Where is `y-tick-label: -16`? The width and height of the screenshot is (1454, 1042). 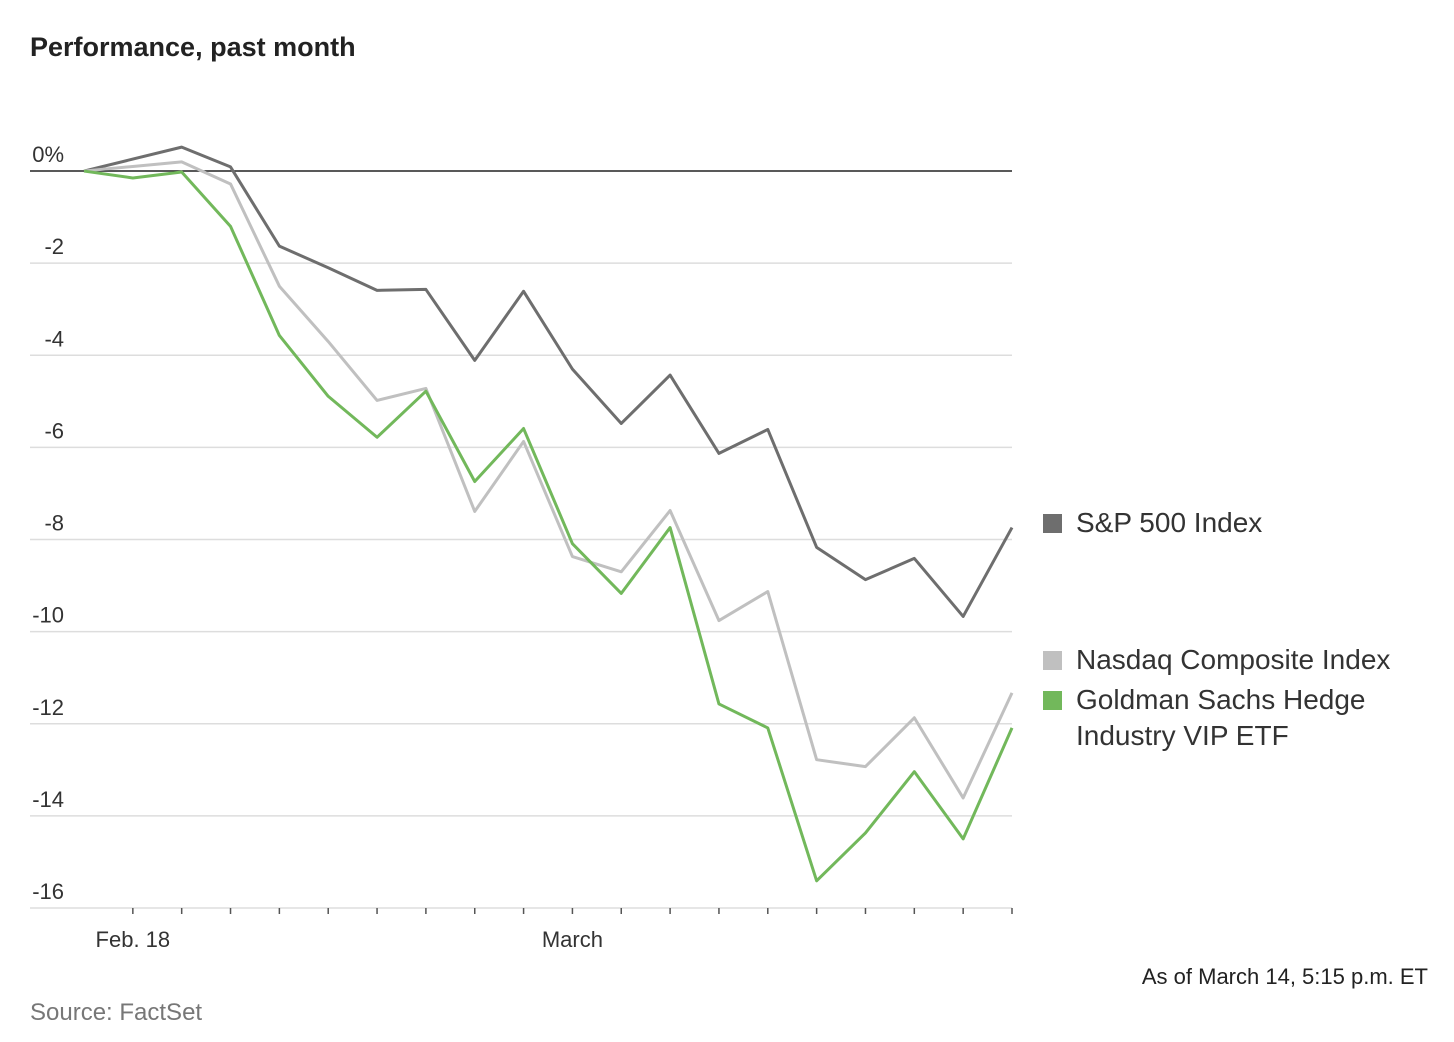
y-tick-label: -16 is located at coordinates (48, 891).